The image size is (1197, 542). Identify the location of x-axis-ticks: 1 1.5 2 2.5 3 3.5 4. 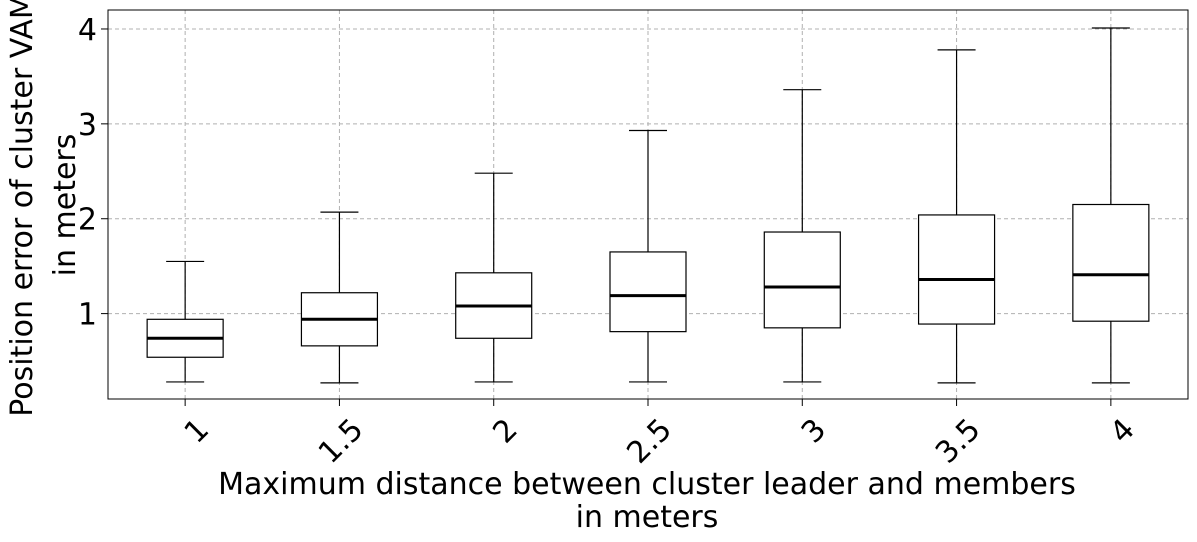
(660, 435).